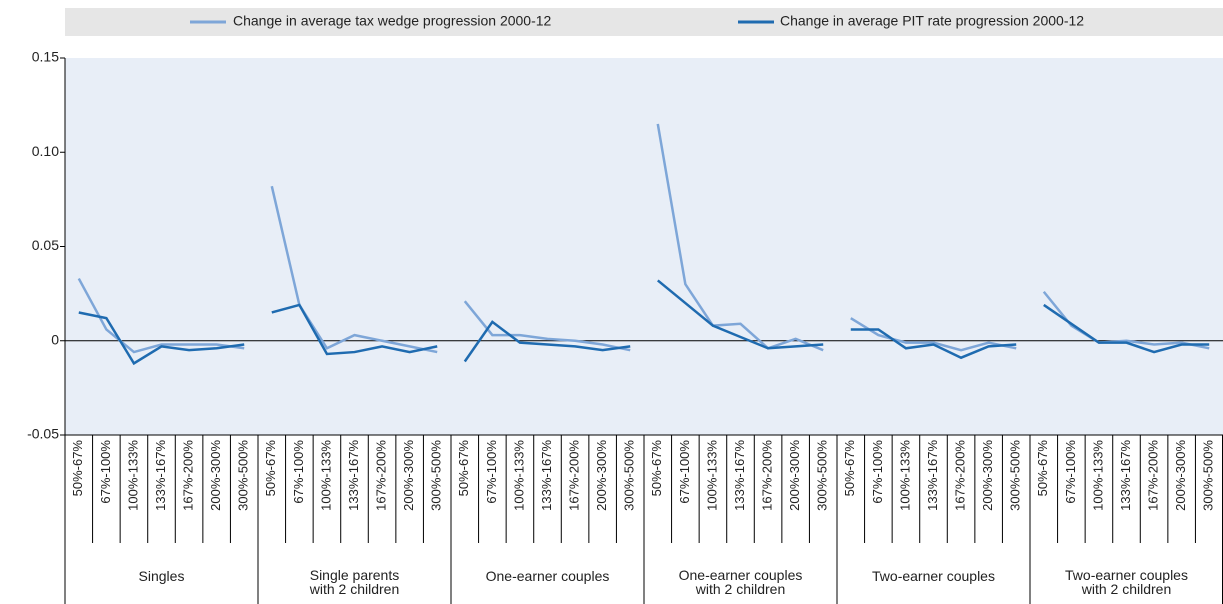 The width and height of the screenshot is (1223, 604). Describe the element at coordinates (1126, 582) in the screenshot. I see `group-label: Two-earner couples with 2 children` at that location.